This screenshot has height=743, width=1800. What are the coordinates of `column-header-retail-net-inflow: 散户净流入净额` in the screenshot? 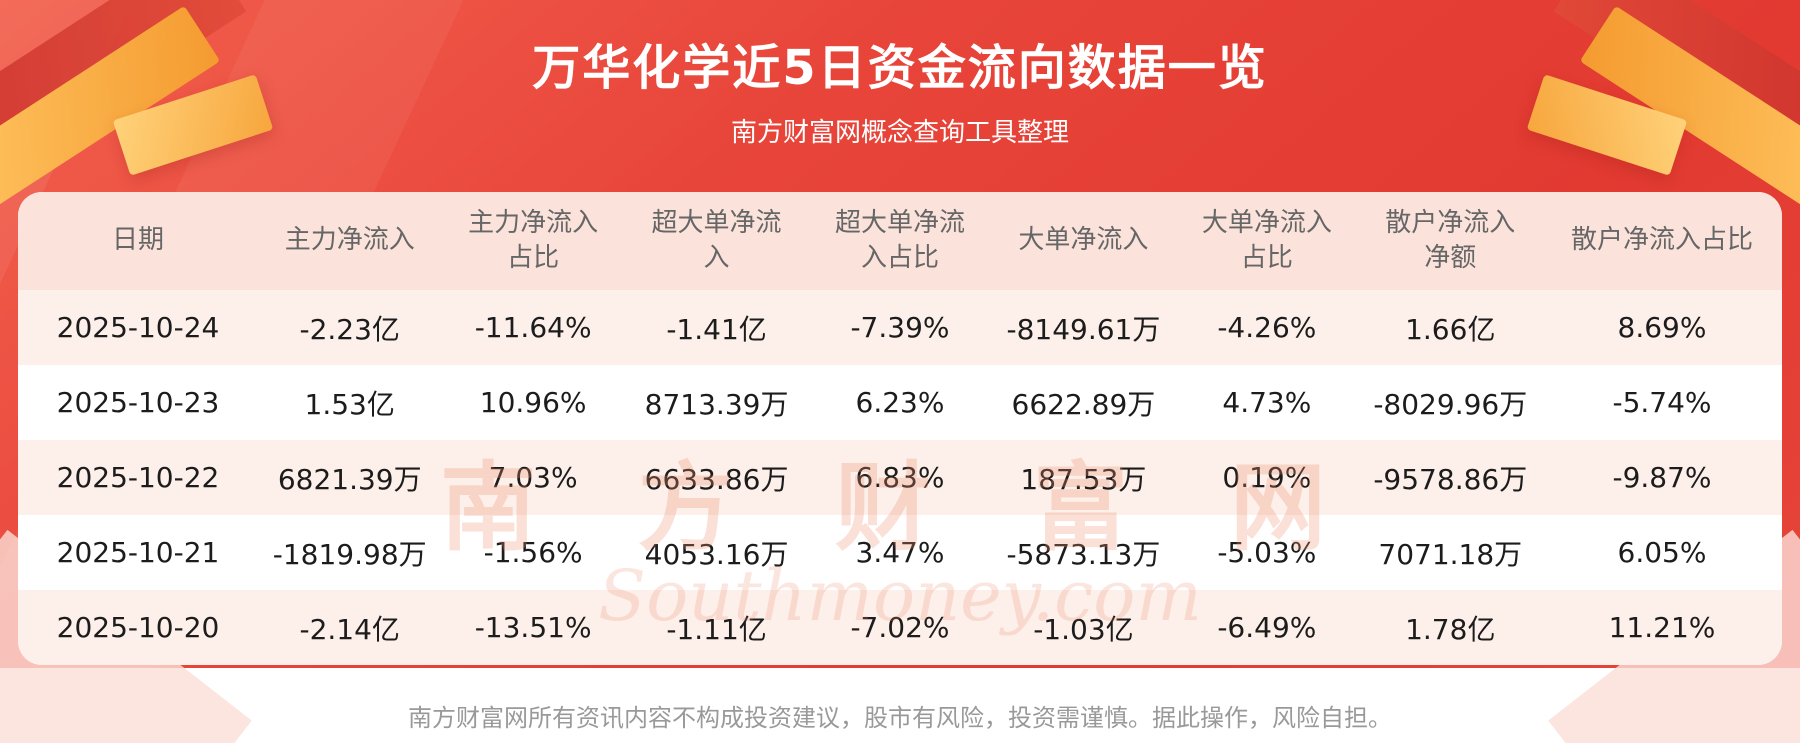 It's located at (1450, 240).